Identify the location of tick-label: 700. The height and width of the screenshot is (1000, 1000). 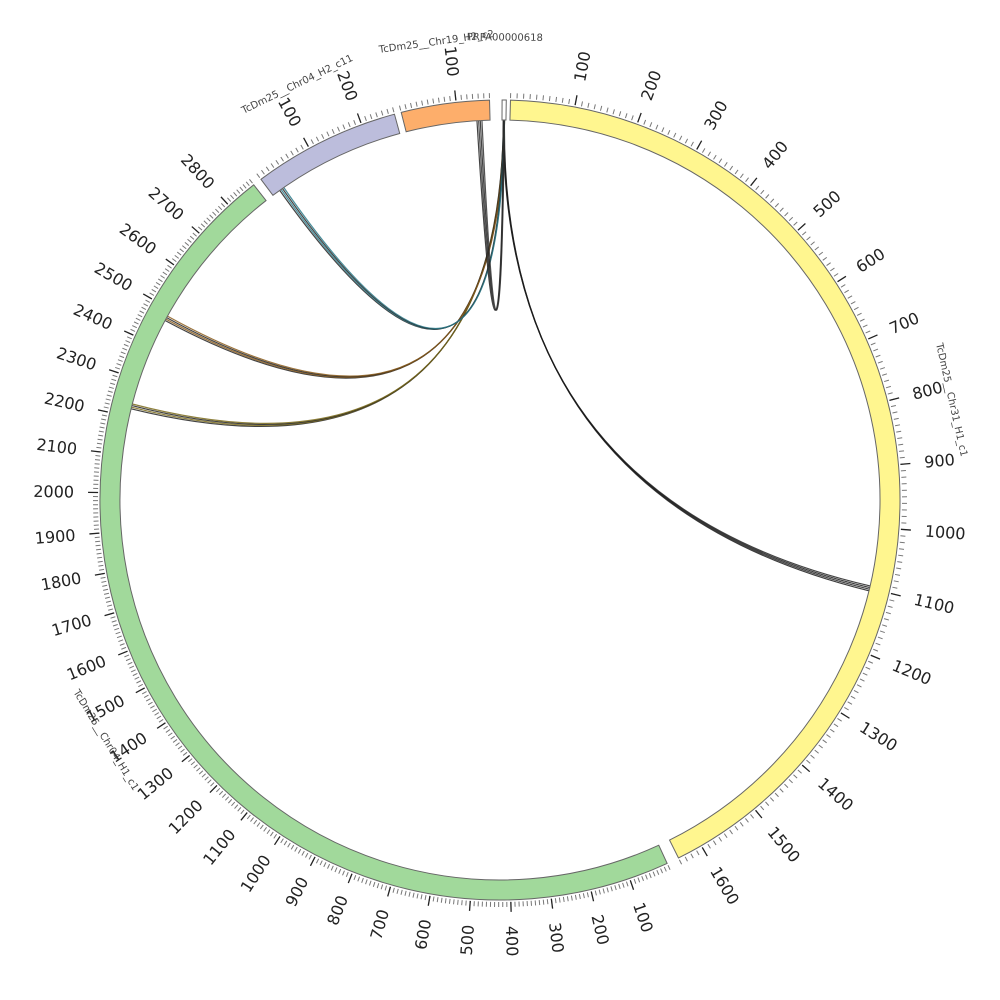
(379, 924).